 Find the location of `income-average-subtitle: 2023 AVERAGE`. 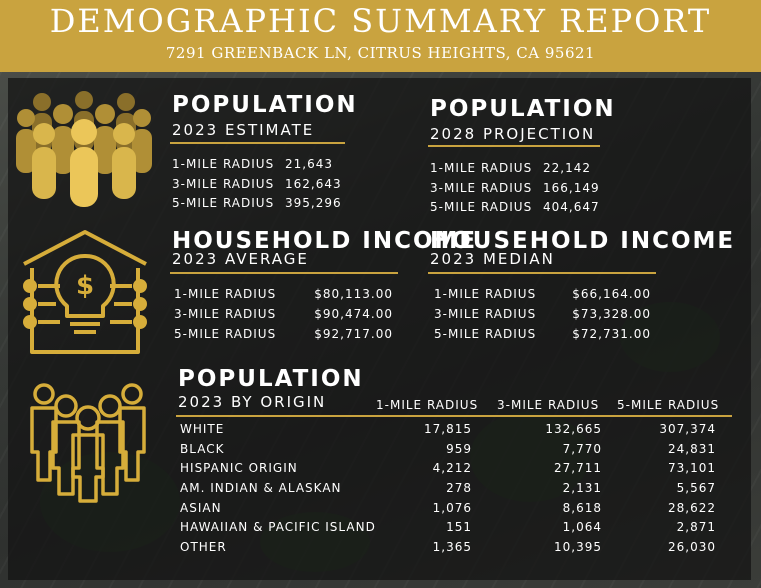

income-average-subtitle: 2023 AVERAGE is located at coordinates (240, 259).